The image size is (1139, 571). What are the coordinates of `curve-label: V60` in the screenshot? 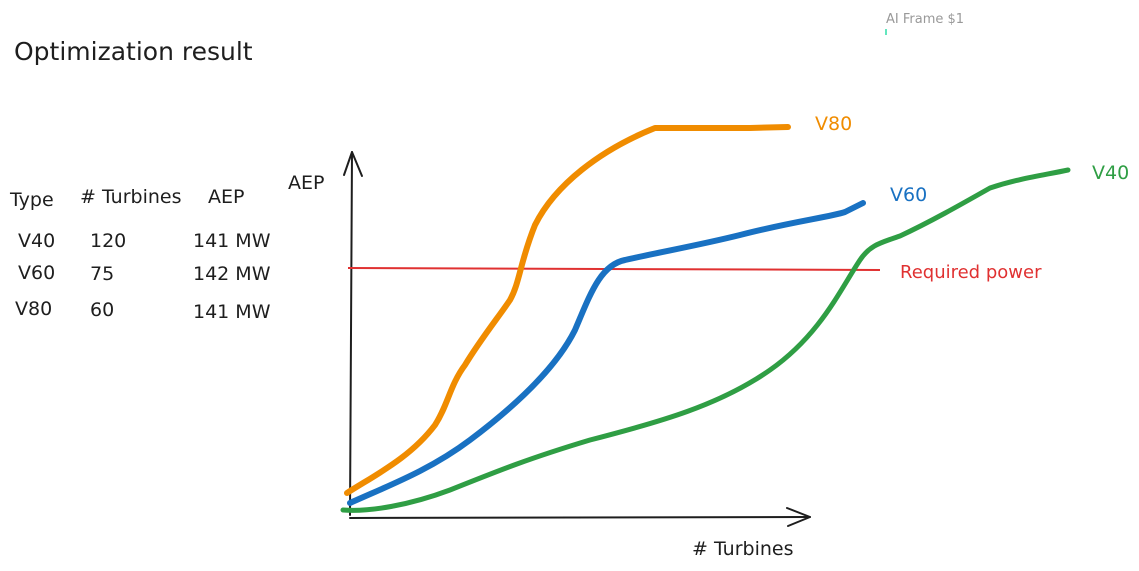 It's located at (908, 195).